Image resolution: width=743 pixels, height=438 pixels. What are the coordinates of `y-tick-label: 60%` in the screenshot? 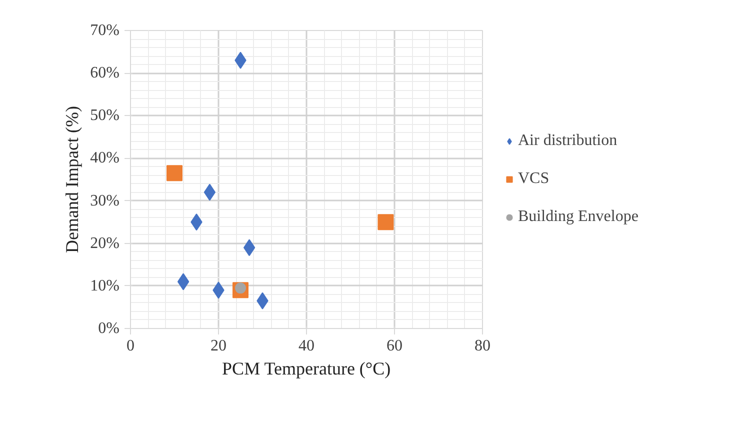 It's located at (105, 73).